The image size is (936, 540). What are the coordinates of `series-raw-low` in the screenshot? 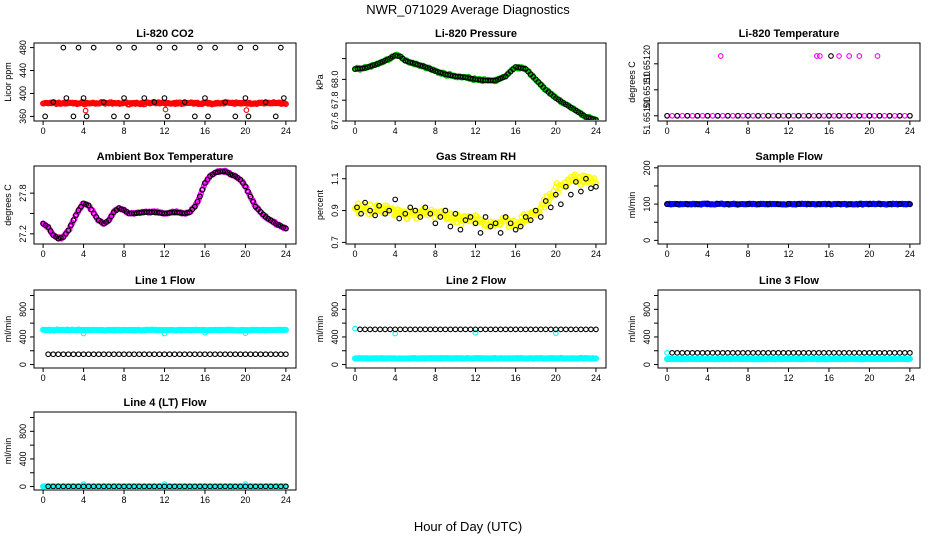 It's located at (788, 359).